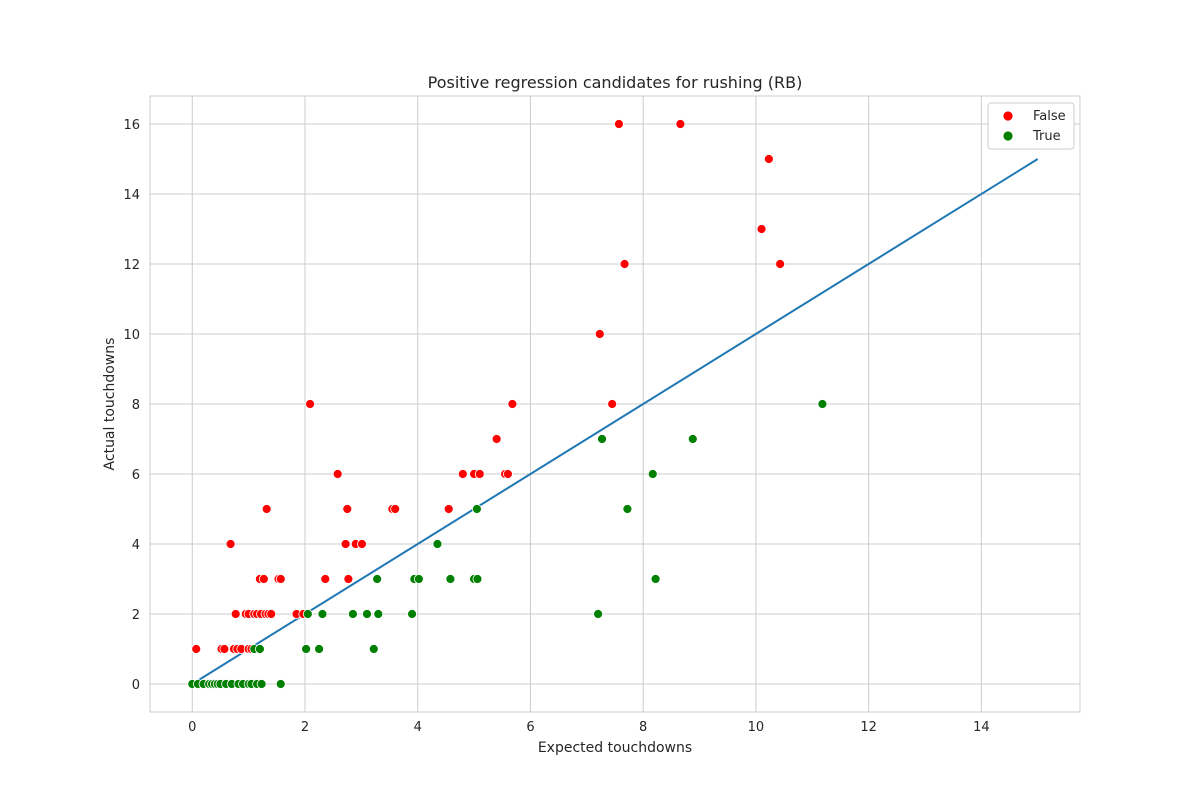 The width and height of the screenshot is (1200, 800). I want to click on x-tick-label: 12, so click(868, 727).